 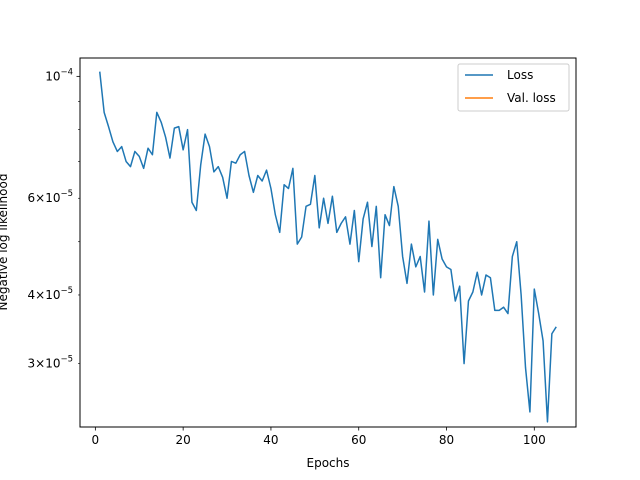 I want to click on x-tick-label: 40, so click(x=270, y=440).